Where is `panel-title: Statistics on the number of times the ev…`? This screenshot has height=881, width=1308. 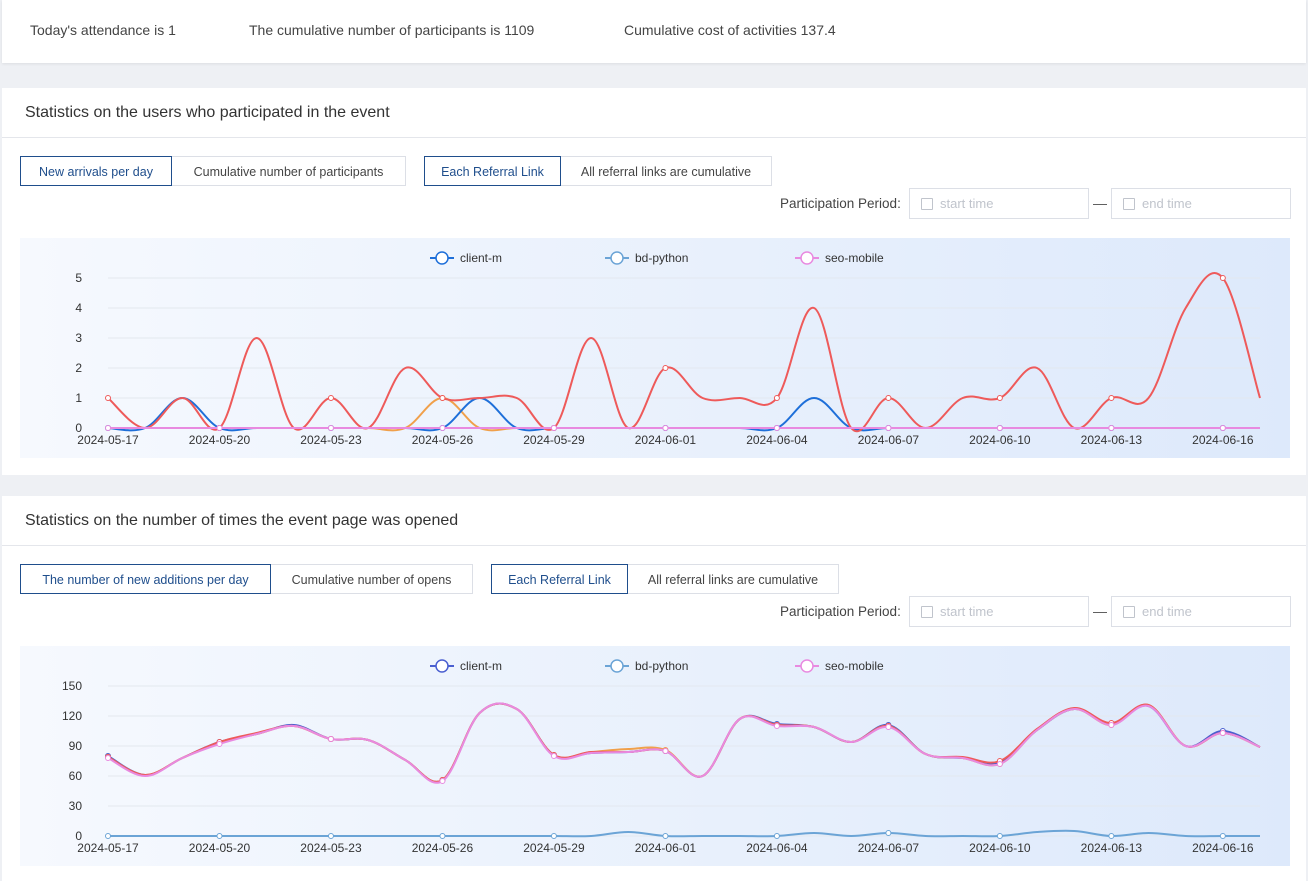 panel-title: Statistics on the number of times the ev… is located at coordinates (242, 520).